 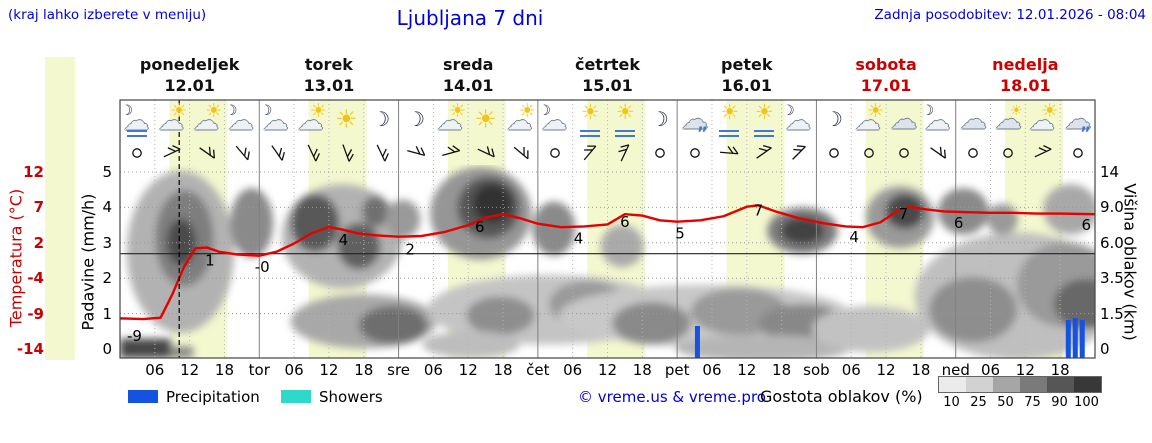 I want to click on weather-icon-sun: ☀, so click(x=485, y=120).